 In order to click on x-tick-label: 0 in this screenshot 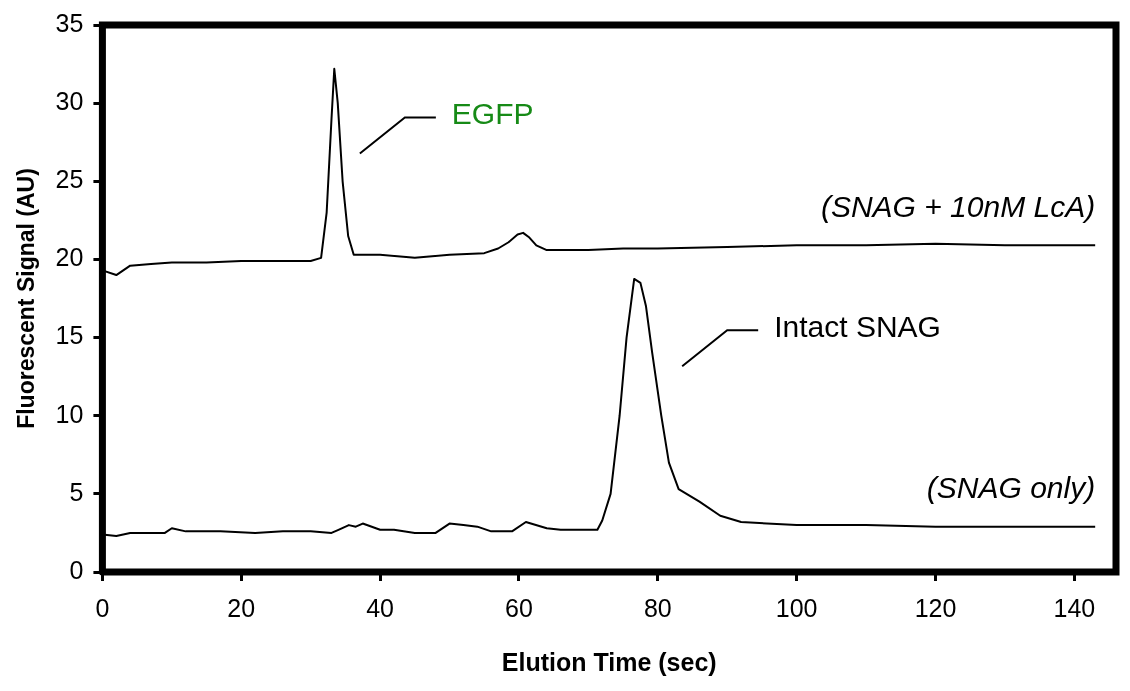, I will do `click(102, 607)`.